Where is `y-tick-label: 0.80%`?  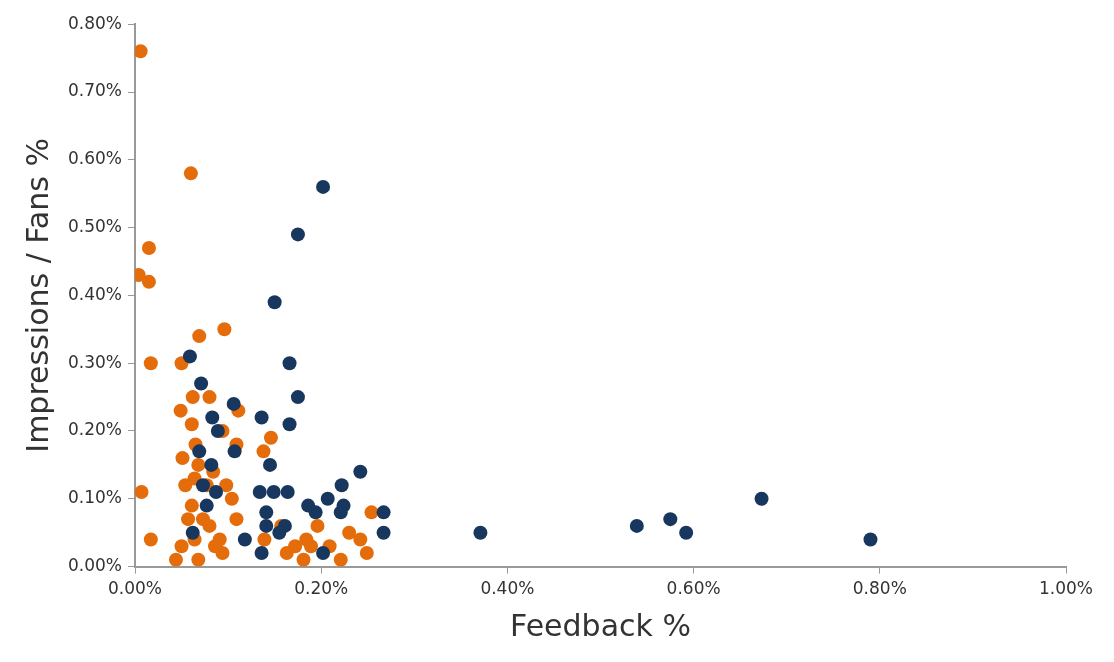 y-tick-label: 0.80% is located at coordinates (94, 22).